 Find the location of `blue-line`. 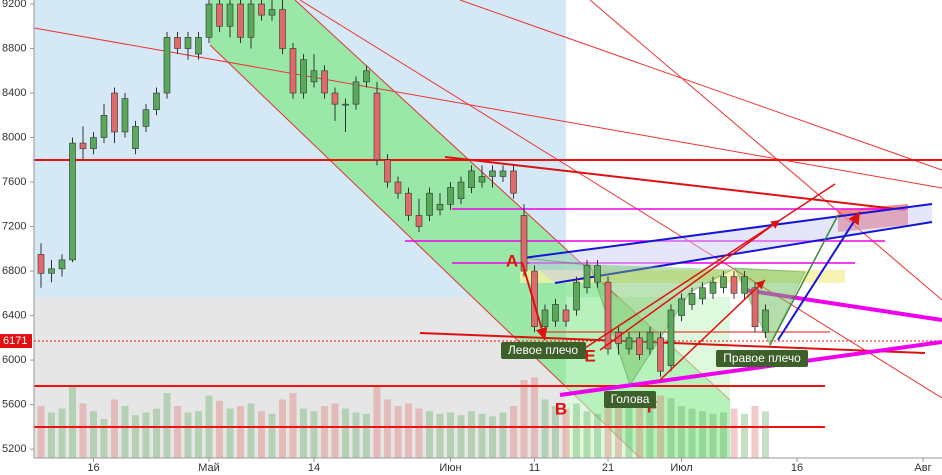

blue-line is located at coordinates (727, 231).